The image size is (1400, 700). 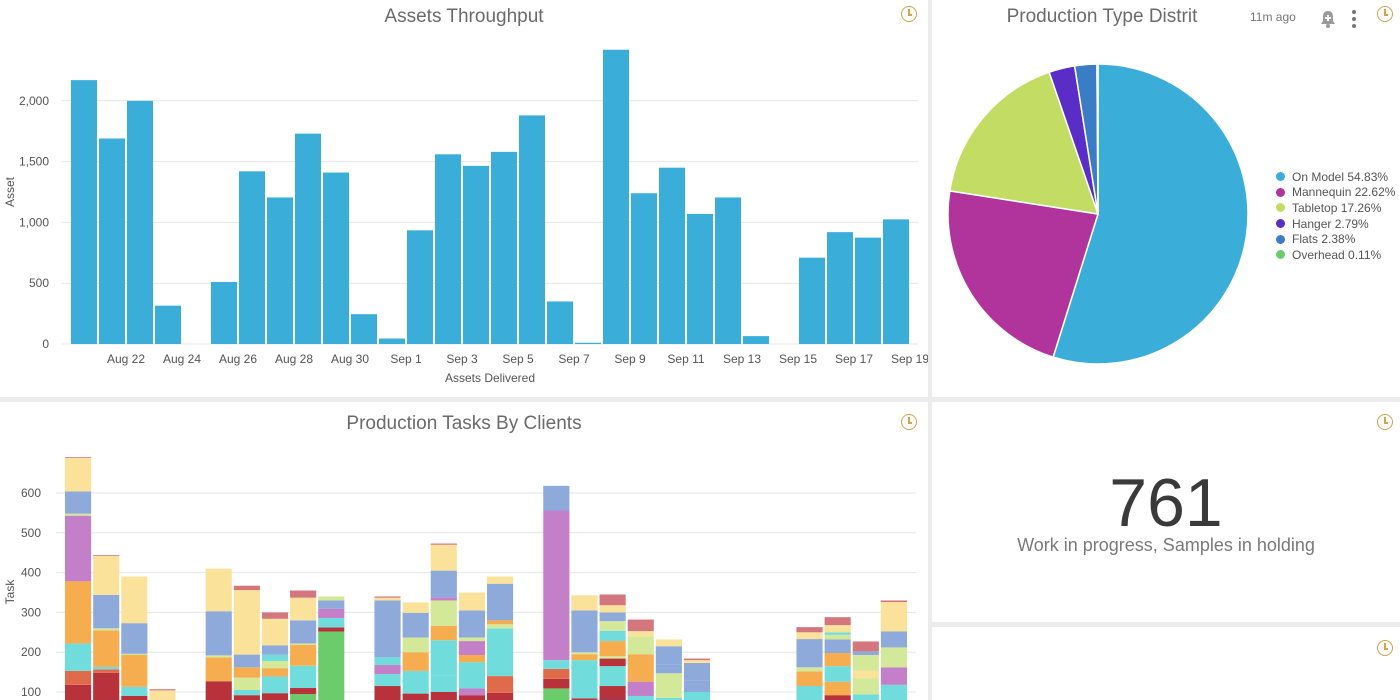 What do you see at coordinates (1335, 224) in the screenshot?
I see `legend-item: Hanger 2.79%` at bounding box center [1335, 224].